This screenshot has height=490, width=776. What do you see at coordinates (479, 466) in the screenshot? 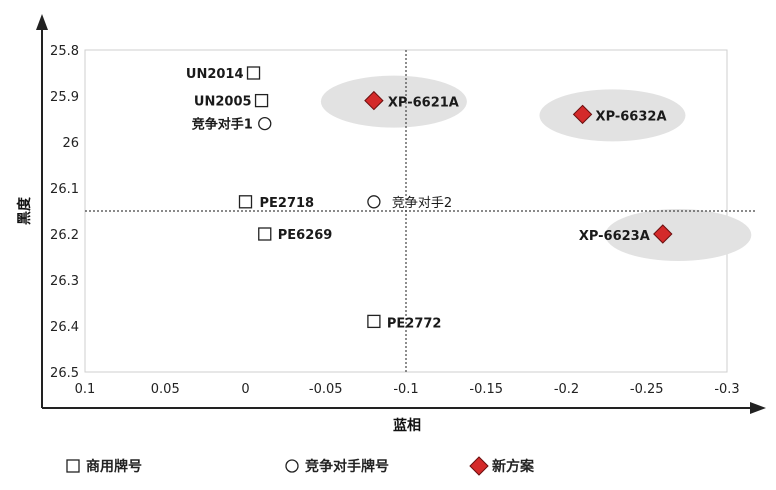
I see `legend-marker-diamond` at bounding box center [479, 466].